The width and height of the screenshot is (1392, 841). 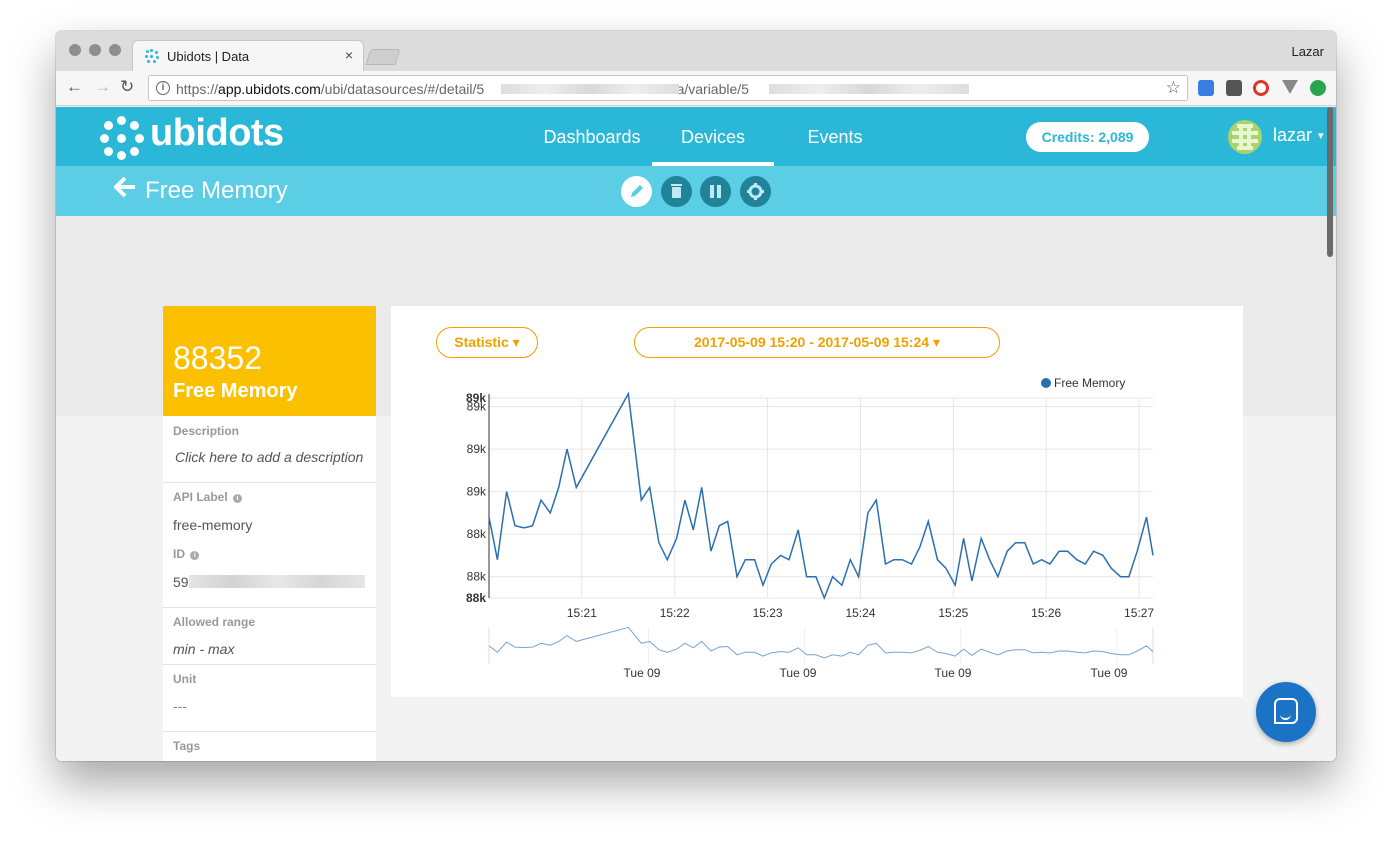 I want to click on variable-name: Free Memory, so click(x=235, y=391).